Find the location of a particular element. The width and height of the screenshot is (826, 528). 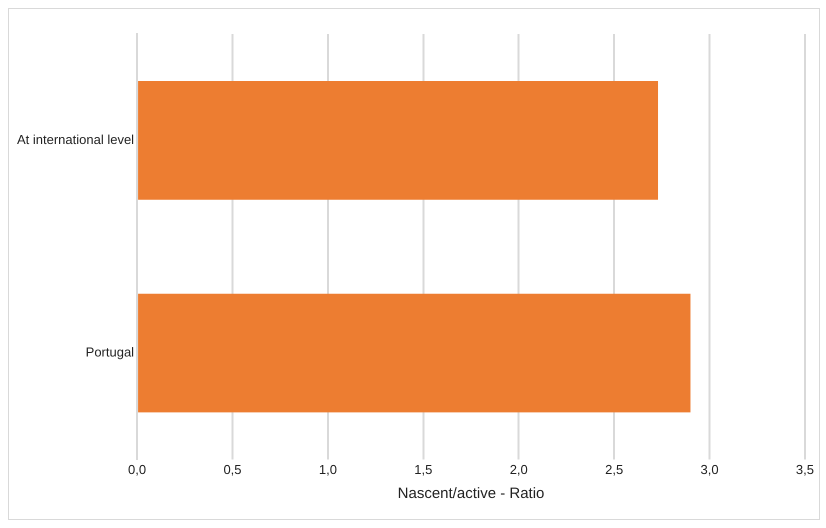

x-tick-label: 0,5 is located at coordinates (232, 469).